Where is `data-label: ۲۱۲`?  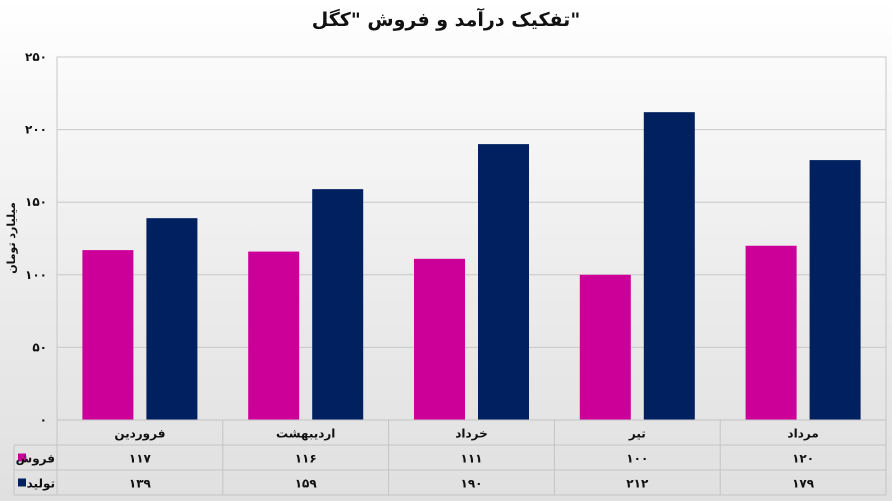 data-label: ۲۱۲ is located at coordinates (637, 484).